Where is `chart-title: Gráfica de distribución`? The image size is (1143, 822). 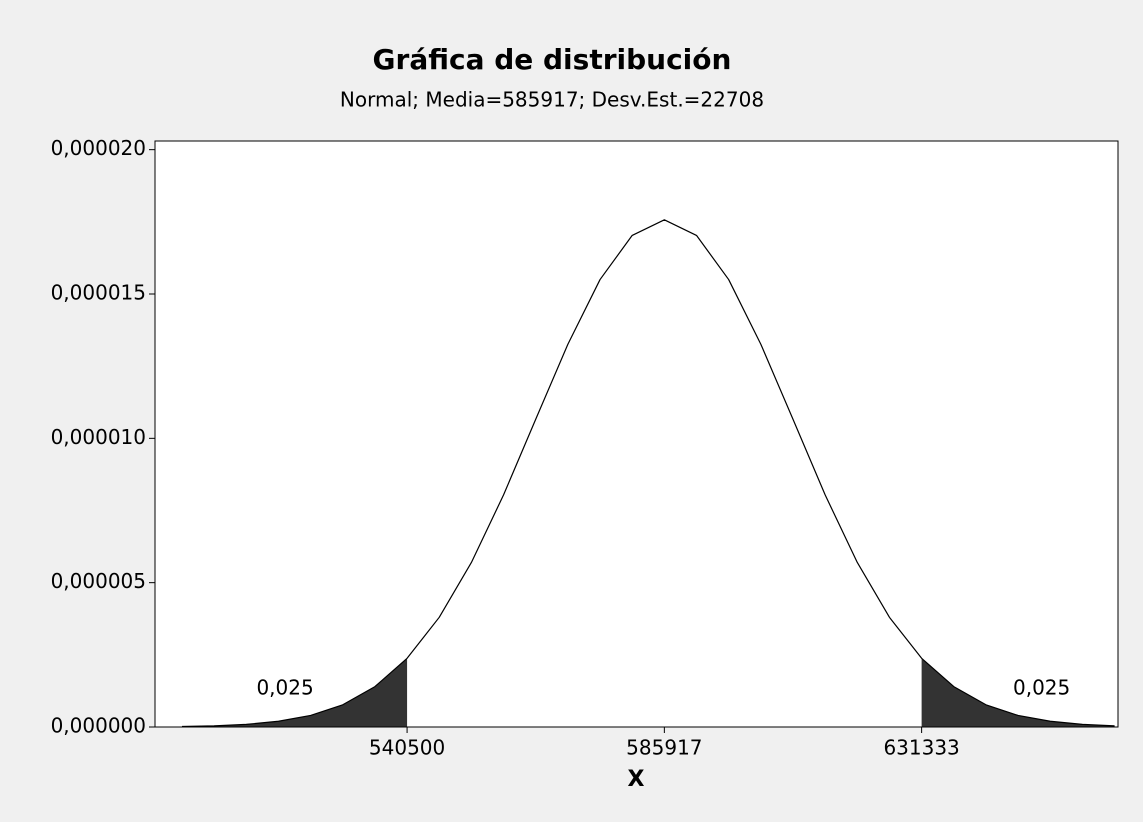
chart-title: Gráfica de distribución is located at coordinates (552, 59).